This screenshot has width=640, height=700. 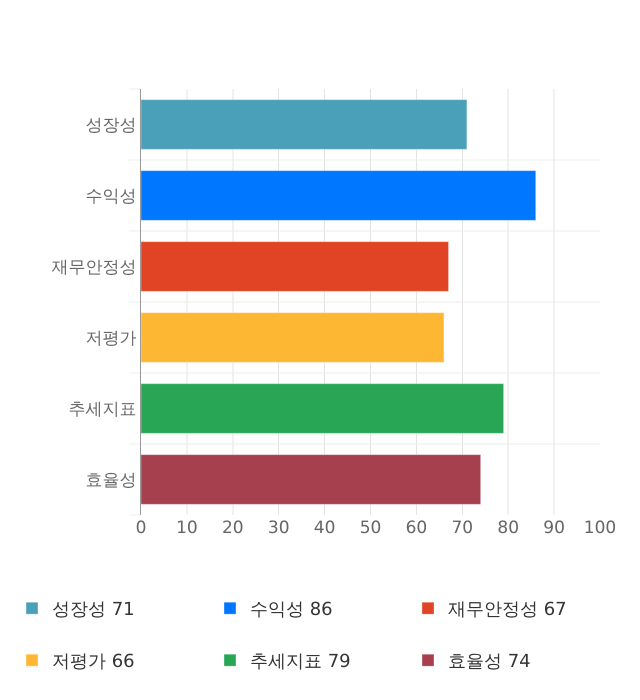 What do you see at coordinates (111, 196) in the screenshot?
I see `y-tick-label: 수익성` at bounding box center [111, 196].